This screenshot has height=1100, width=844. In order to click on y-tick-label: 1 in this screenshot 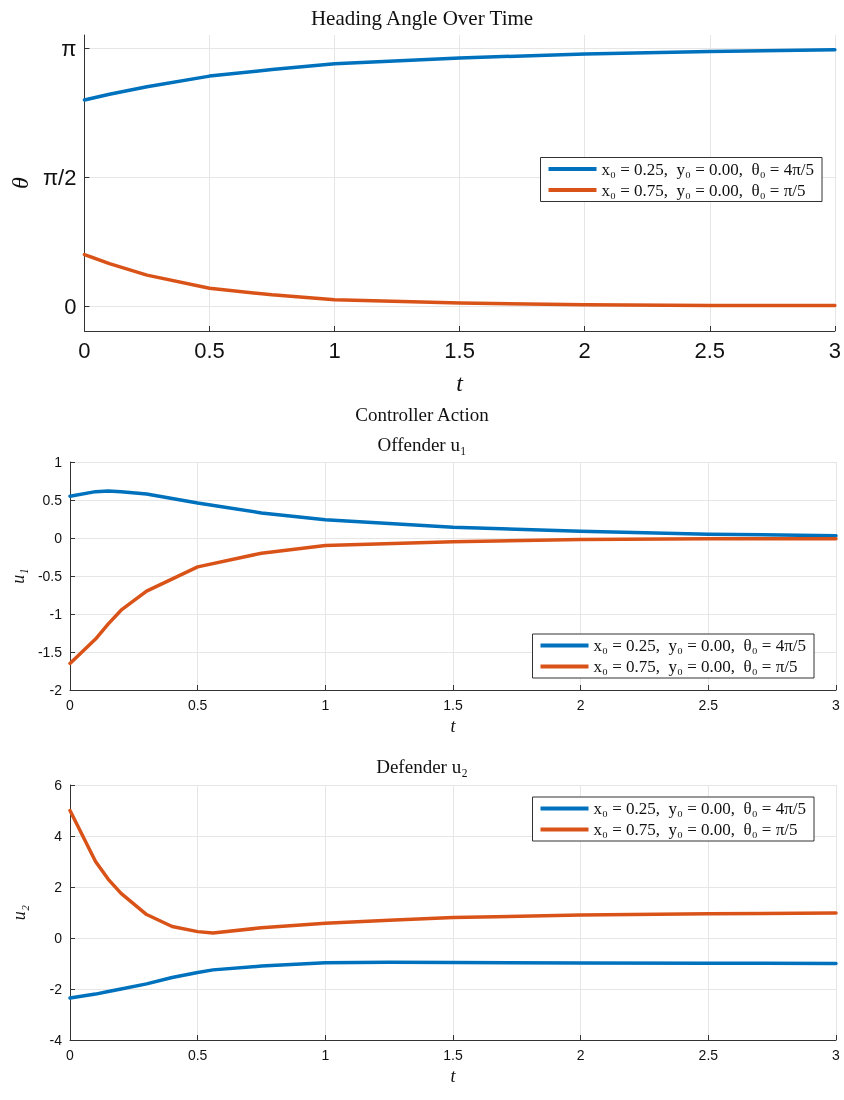, I will do `click(58, 462)`.